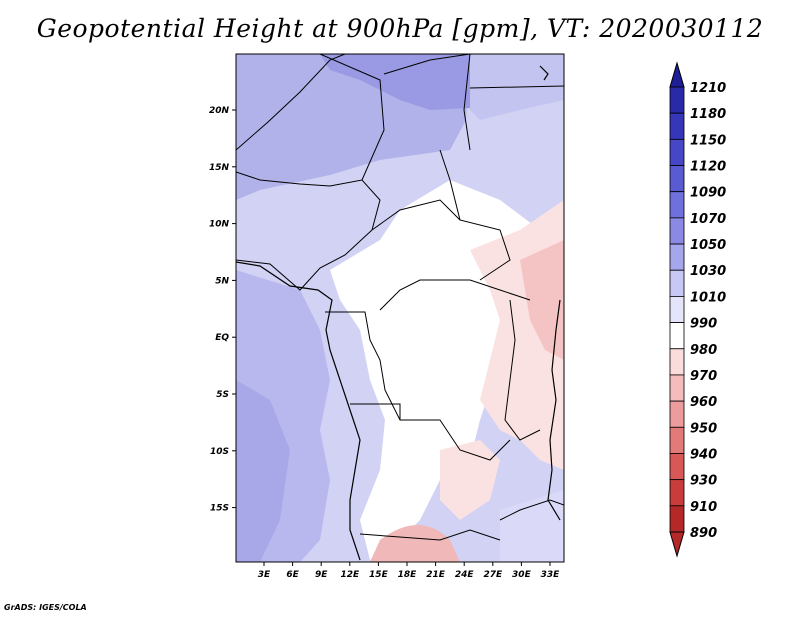 The width and height of the screenshot is (800, 618). What do you see at coordinates (219, 168) in the screenshot?
I see `lat-label: 15N` at bounding box center [219, 168].